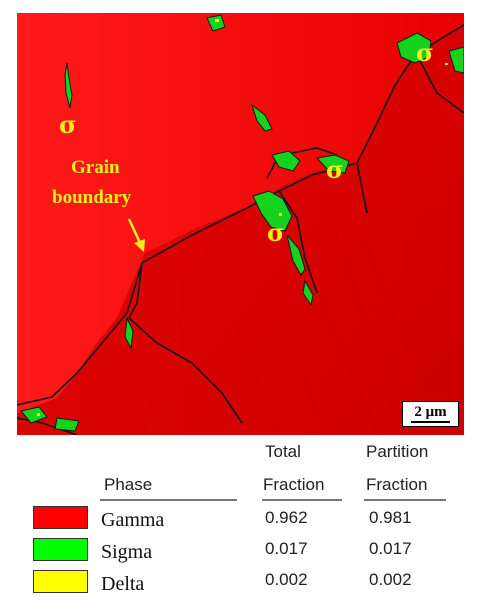  Describe the element at coordinates (60, 581) in the screenshot. I see `delta-color-swatch` at that location.